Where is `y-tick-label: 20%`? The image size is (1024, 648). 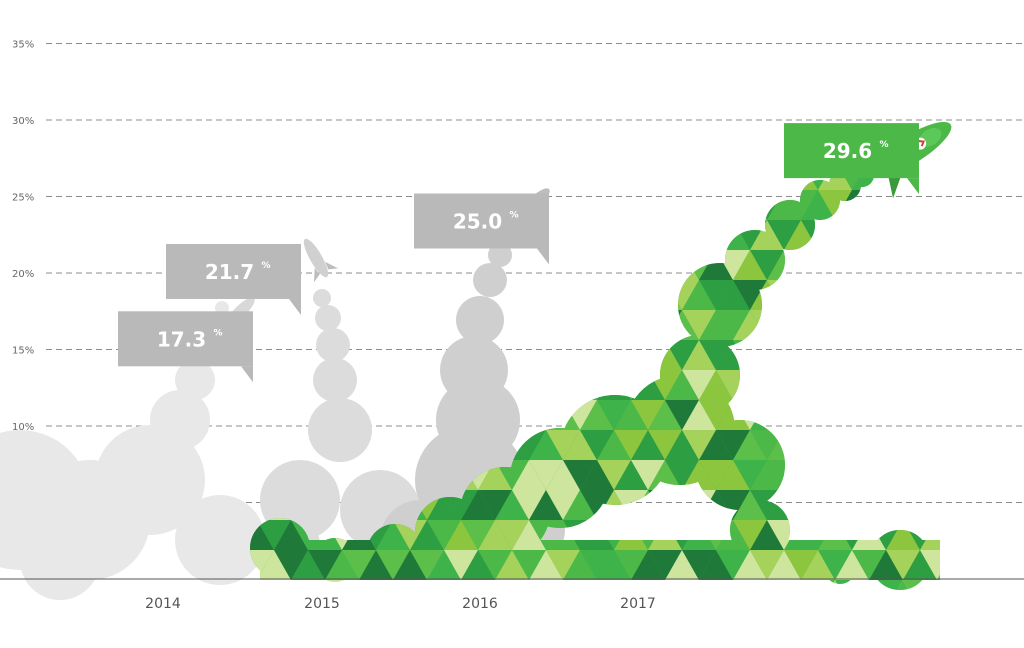 y-tick-label: 20% is located at coordinates (23, 274).